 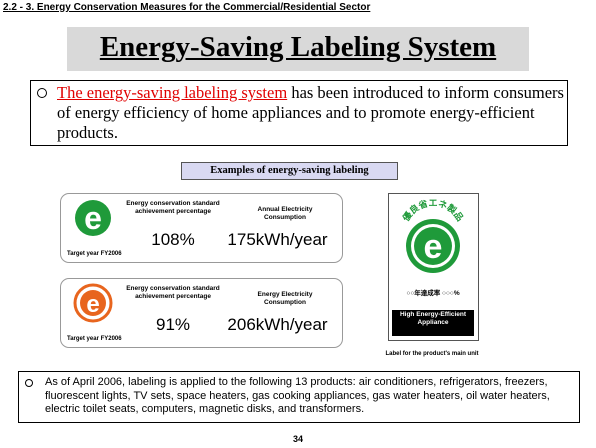 I want to click on consumption-label: Annual Electricity Consumption, so click(x=285, y=213).